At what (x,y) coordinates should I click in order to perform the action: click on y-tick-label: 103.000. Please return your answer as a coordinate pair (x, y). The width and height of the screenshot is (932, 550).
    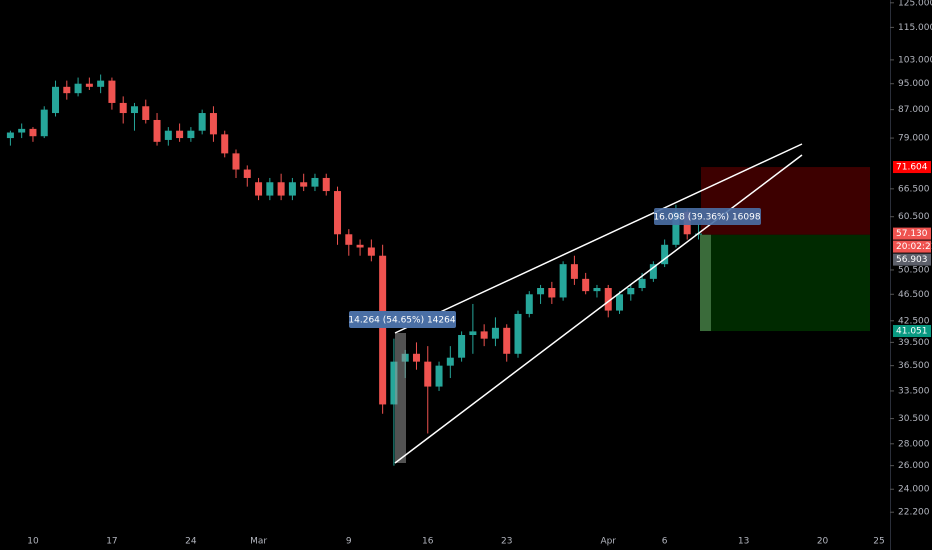
    Looking at the image, I should click on (915, 60).